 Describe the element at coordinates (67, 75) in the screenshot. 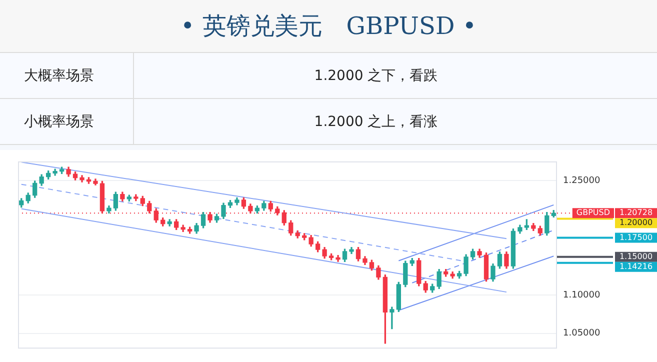

I see `text: 大概率场景` at that location.